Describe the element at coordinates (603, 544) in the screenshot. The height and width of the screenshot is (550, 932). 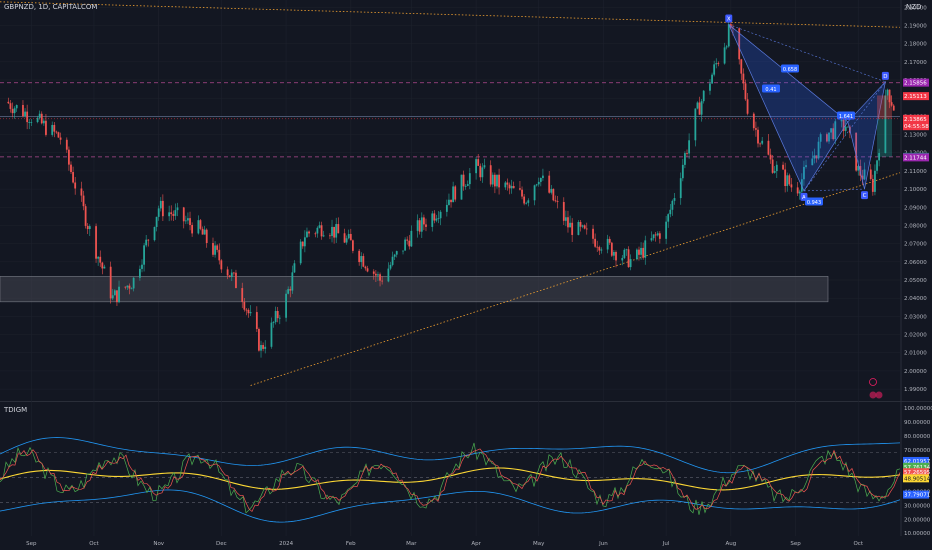
I see `time-tick-label: Jun` at that location.